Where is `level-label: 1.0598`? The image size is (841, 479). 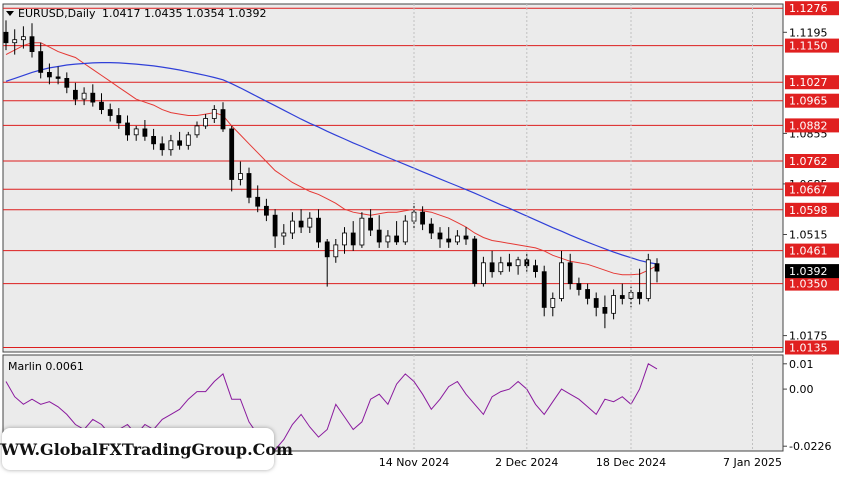 level-label: 1.0598 is located at coordinates (808, 210).